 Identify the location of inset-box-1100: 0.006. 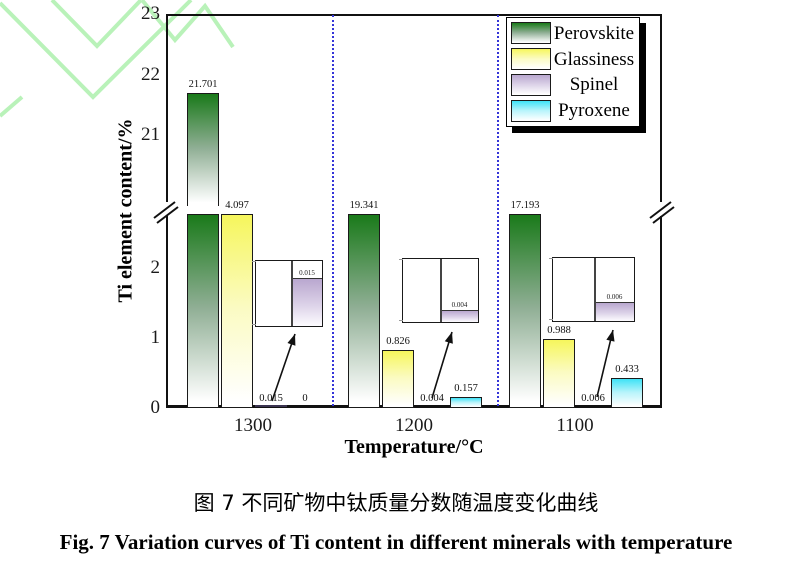
(592, 289).